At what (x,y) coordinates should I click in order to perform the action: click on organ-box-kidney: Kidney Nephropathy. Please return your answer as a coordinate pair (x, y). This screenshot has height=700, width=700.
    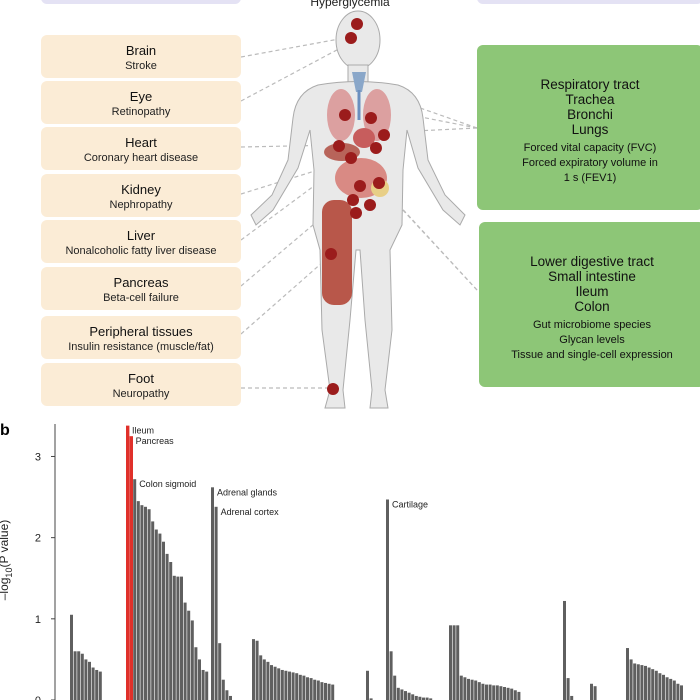
    Looking at the image, I should click on (141, 195).